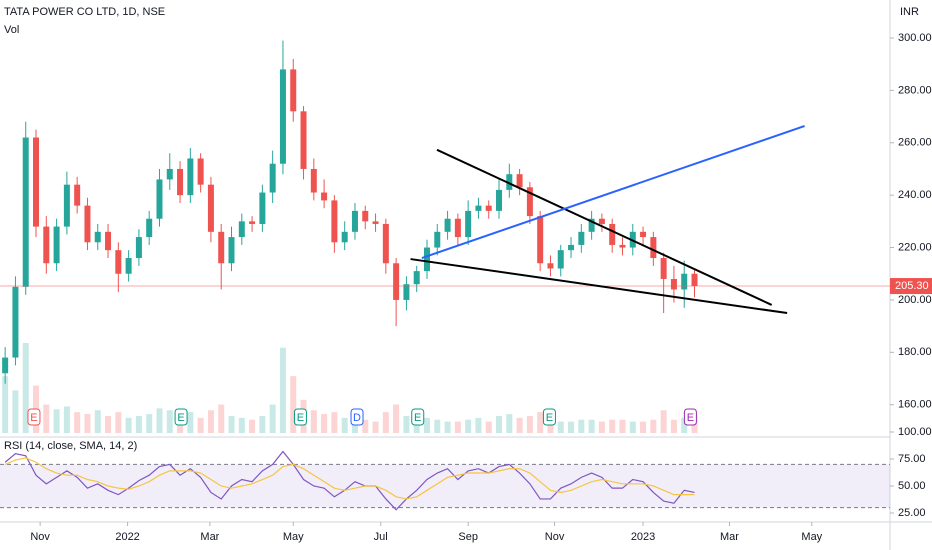 Image resolution: width=932 pixels, height=550 pixels. Describe the element at coordinates (915, 38) in the screenshot. I see `y-tick-label: 300.00` at that location.